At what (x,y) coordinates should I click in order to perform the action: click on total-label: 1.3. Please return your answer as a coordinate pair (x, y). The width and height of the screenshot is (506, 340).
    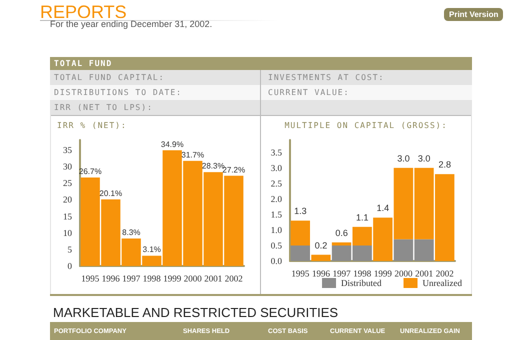
    Looking at the image, I should click on (300, 211).